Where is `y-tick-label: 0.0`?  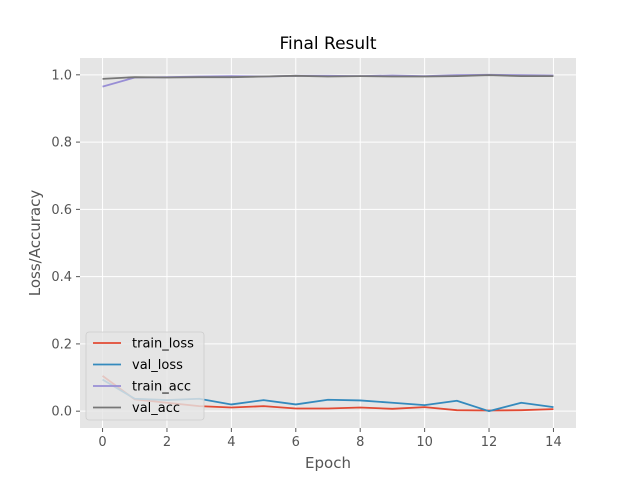 y-tick-label: 0.0 is located at coordinates (61, 412).